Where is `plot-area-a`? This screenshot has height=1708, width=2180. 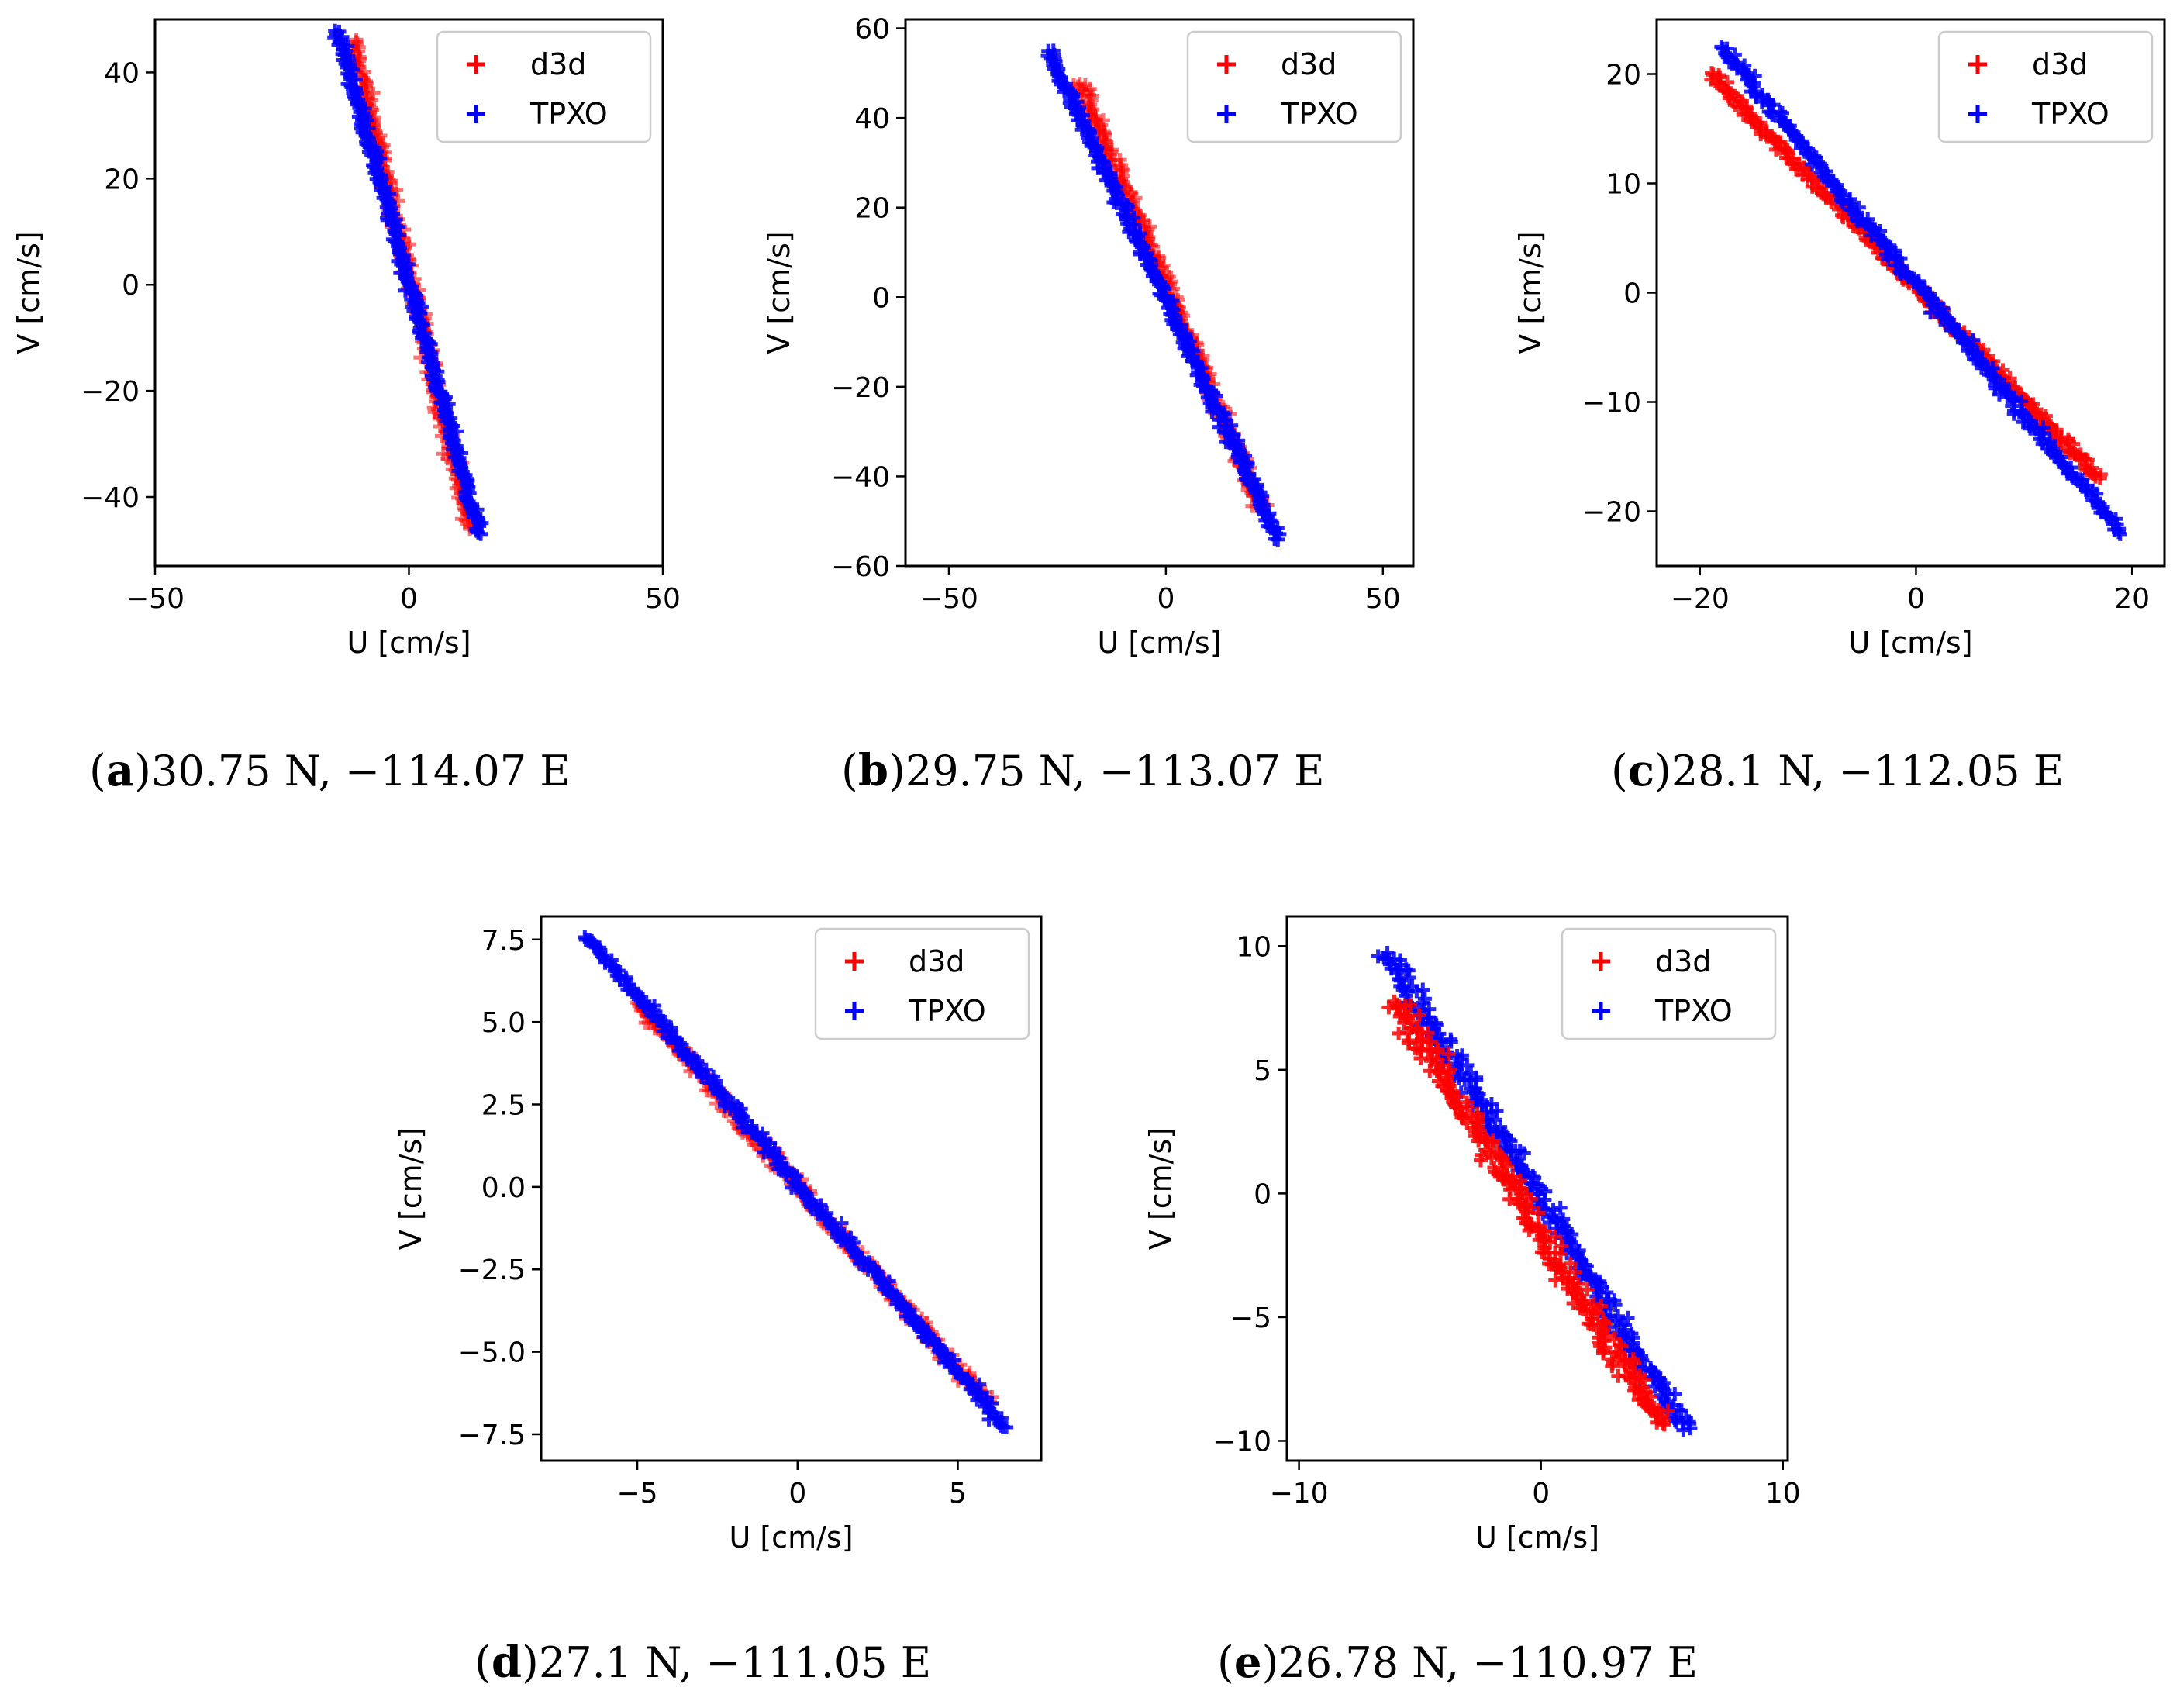 plot-area-a is located at coordinates (408, 282).